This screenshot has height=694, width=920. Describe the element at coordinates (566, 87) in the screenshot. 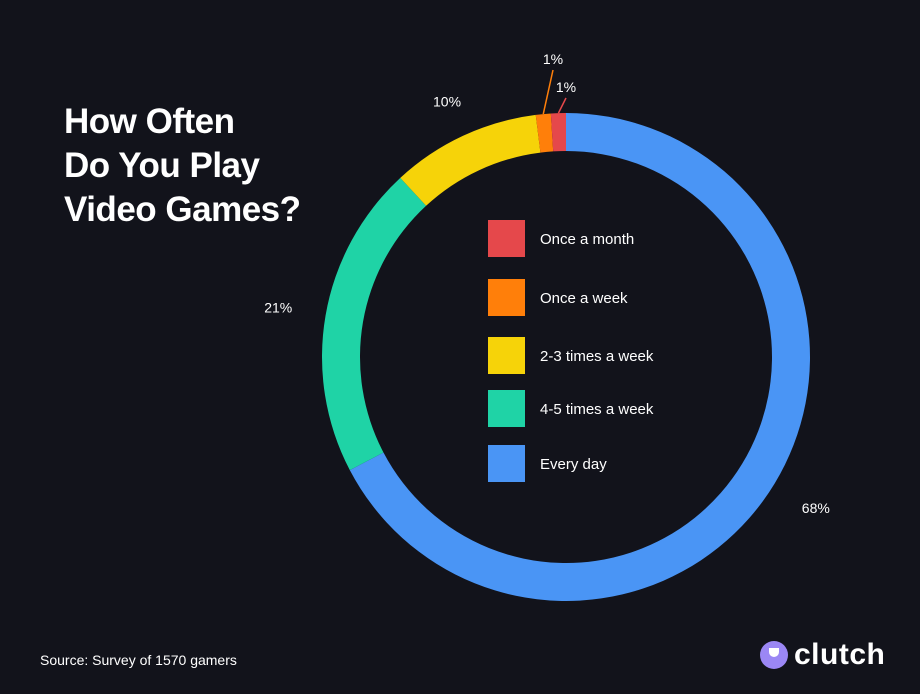

I see `slice-label-once-a-month: 1%` at that location.